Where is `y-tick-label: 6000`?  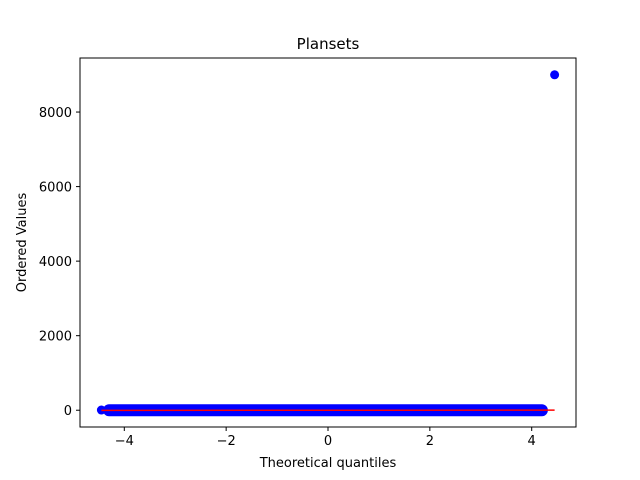
y-tick-label: 6000 is located at coordinates (55, 188).